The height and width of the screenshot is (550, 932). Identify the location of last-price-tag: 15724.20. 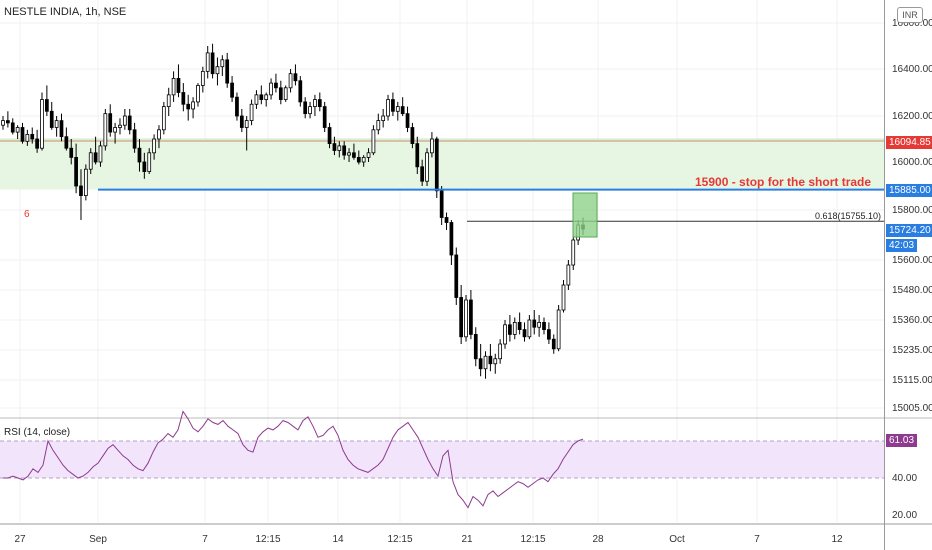
(909, 230).